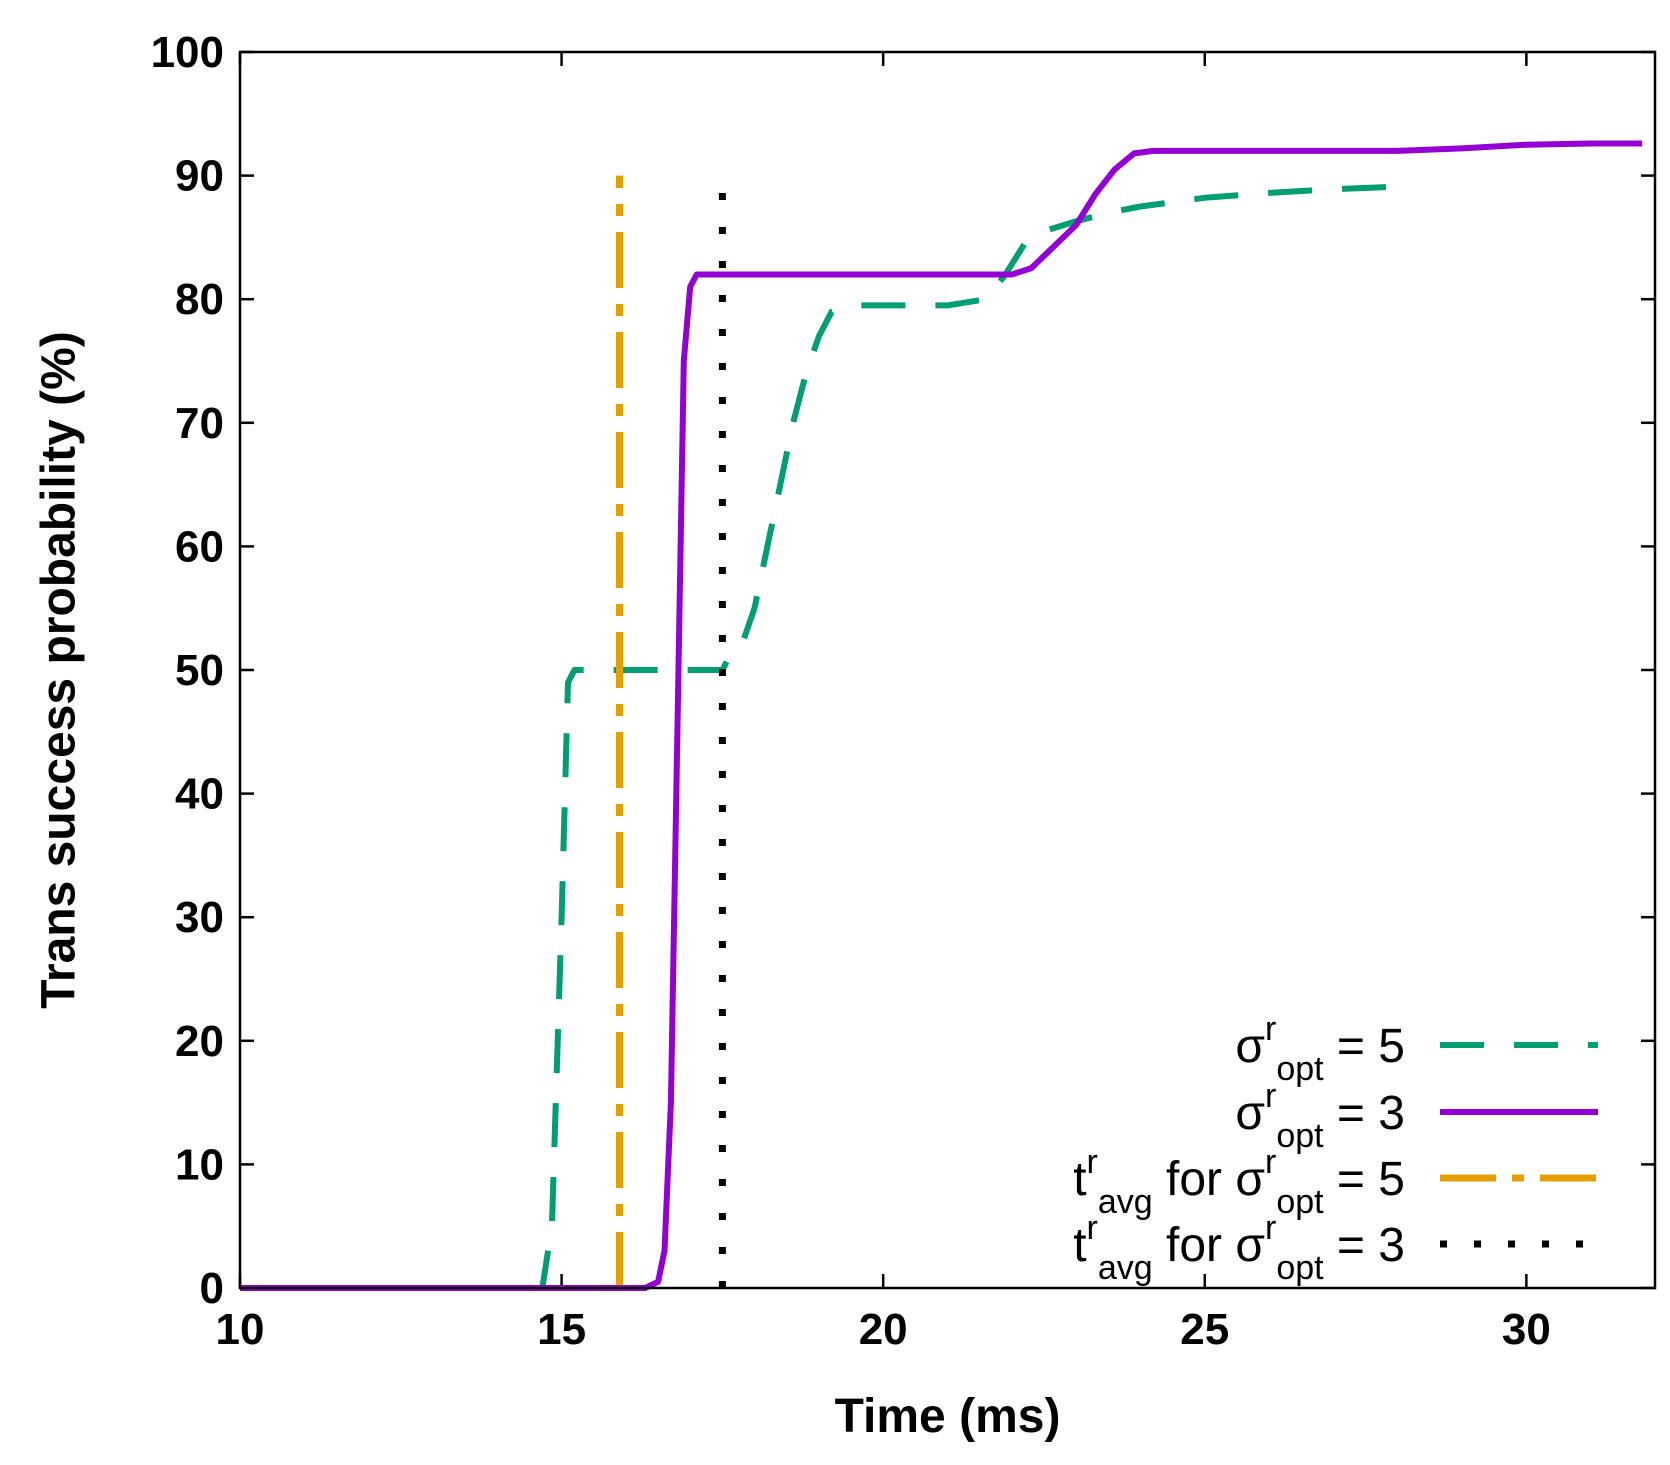 This screenshot has height=1465, width=1670. What do you see at coordinates (199, 794) in the screenshot?
I see `y-tick-label: 40` at bounding box center [199, 794].